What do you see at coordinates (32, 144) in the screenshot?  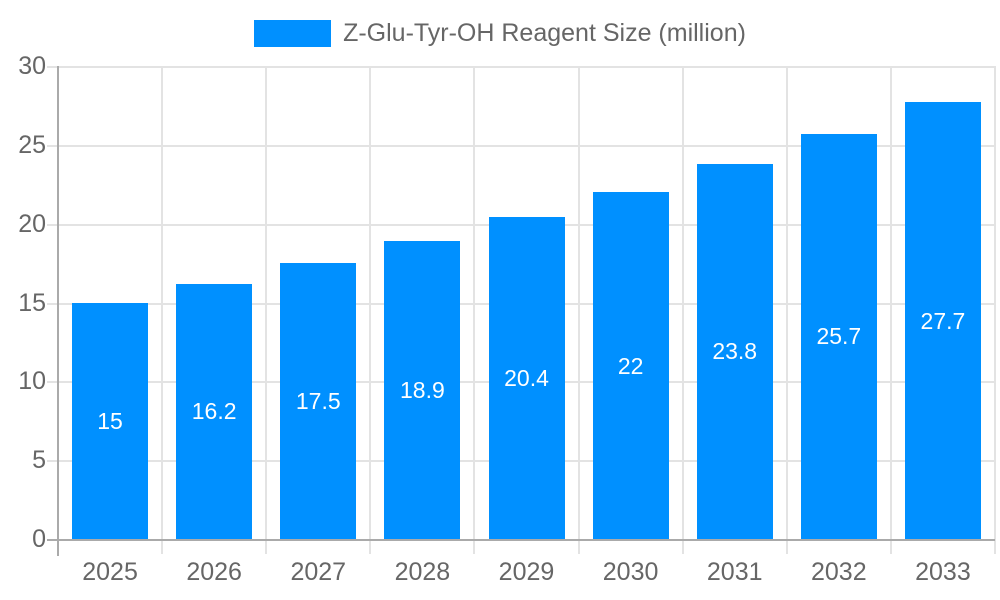 I see `y-axis-tick-label: 25` at bounding box center [32, 144].